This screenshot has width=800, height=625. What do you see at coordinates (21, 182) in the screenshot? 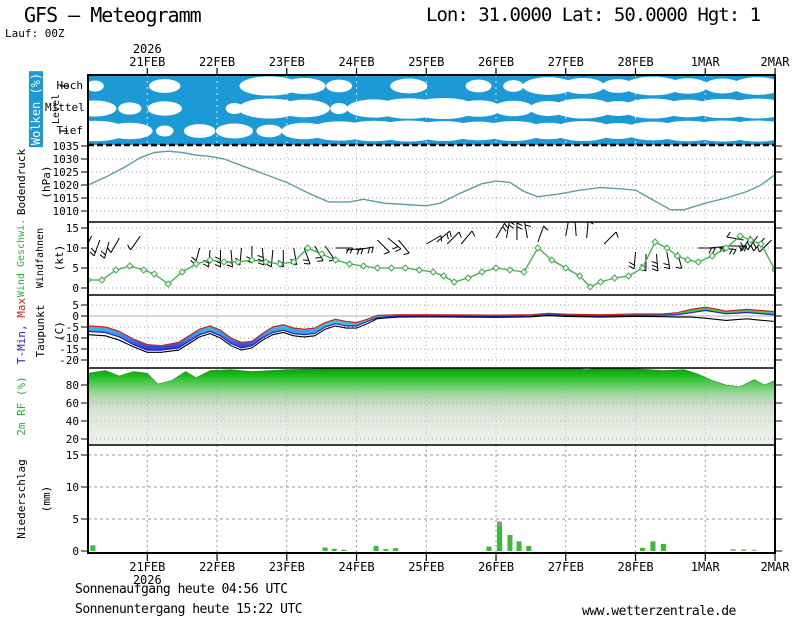
I see `pressure-panel-label: Bodendruck` at bounding box center [21, 182].